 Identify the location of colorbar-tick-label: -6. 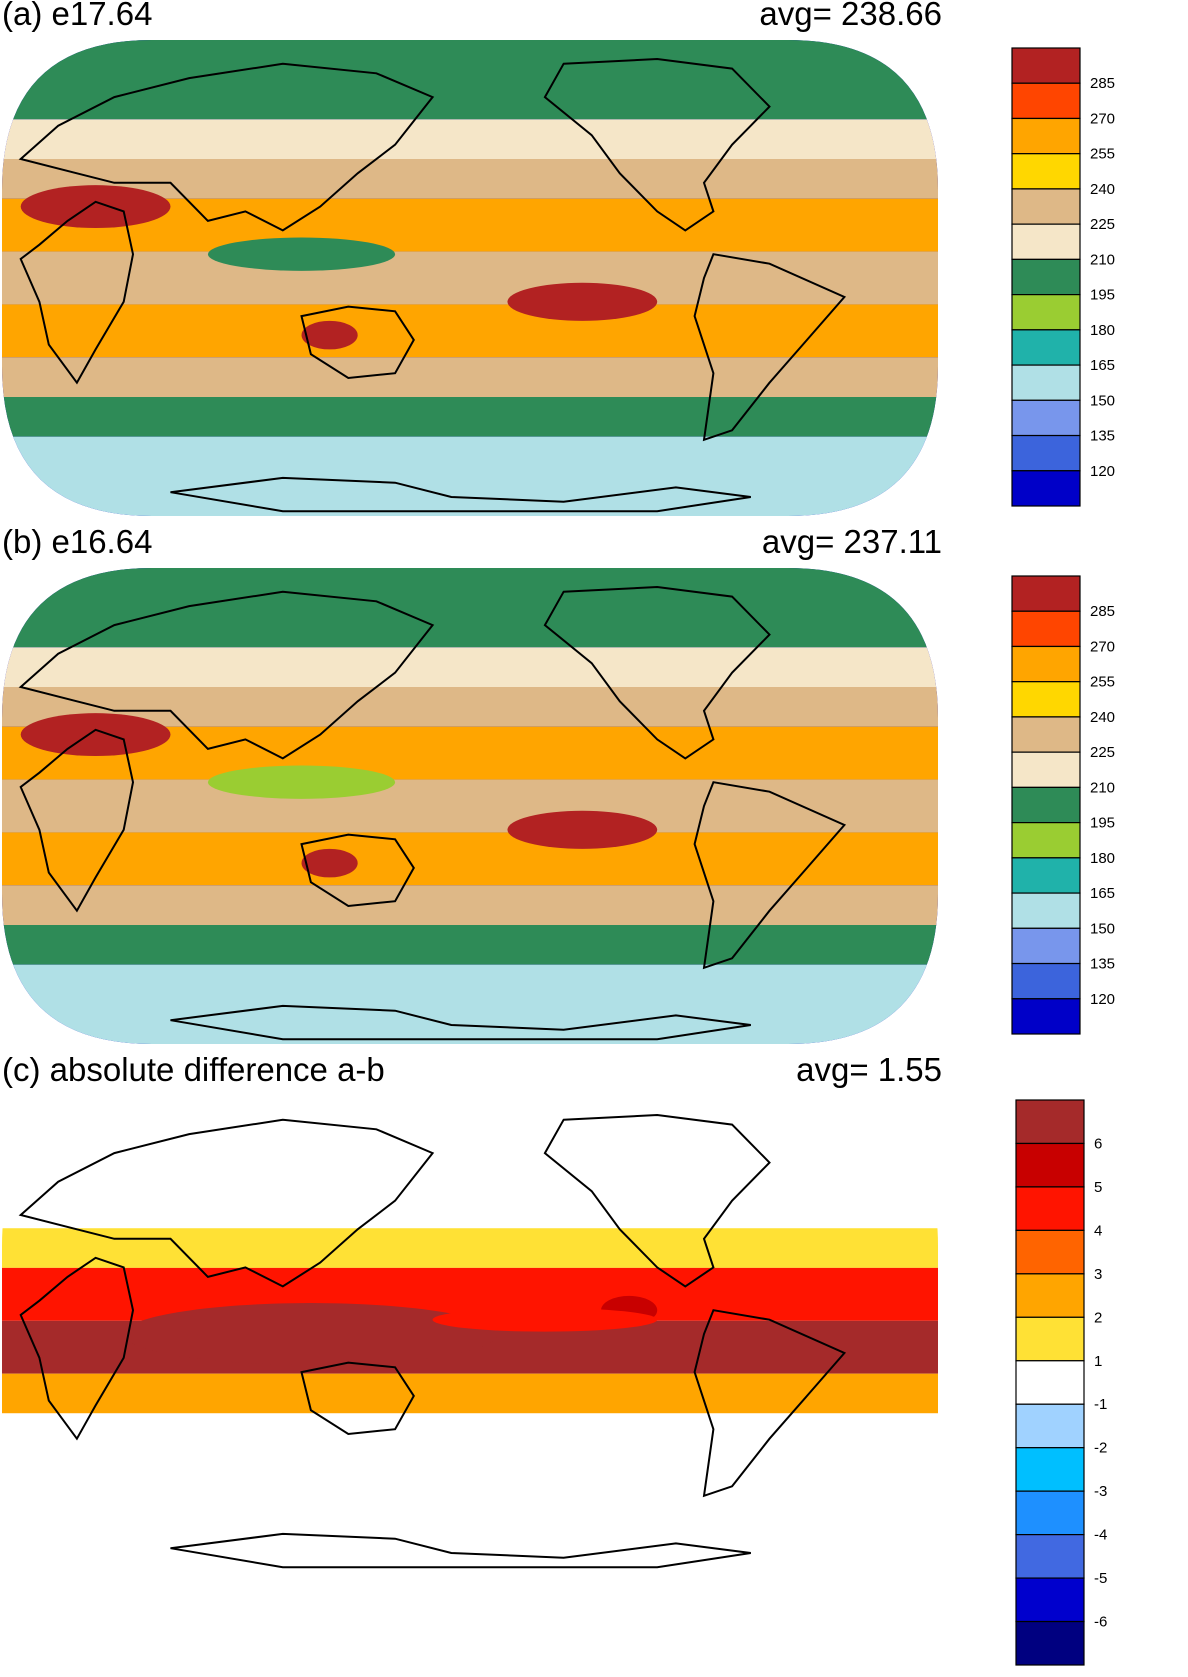
(1100, 1622).